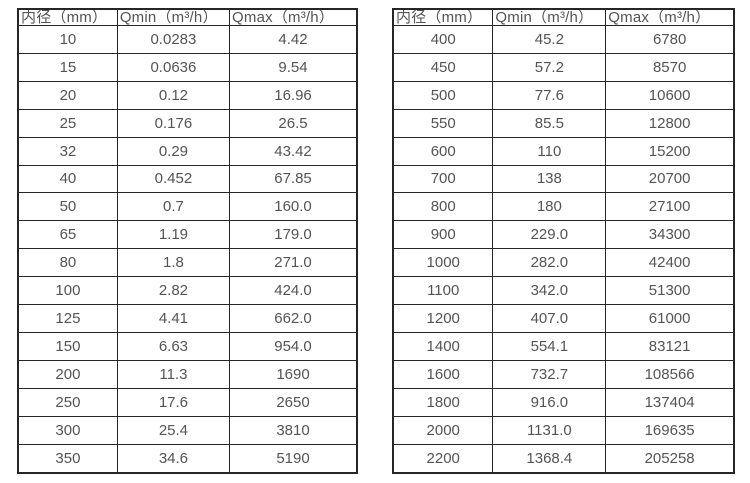  I want to click on table-row: 700 138 20700, so click(563, 179).